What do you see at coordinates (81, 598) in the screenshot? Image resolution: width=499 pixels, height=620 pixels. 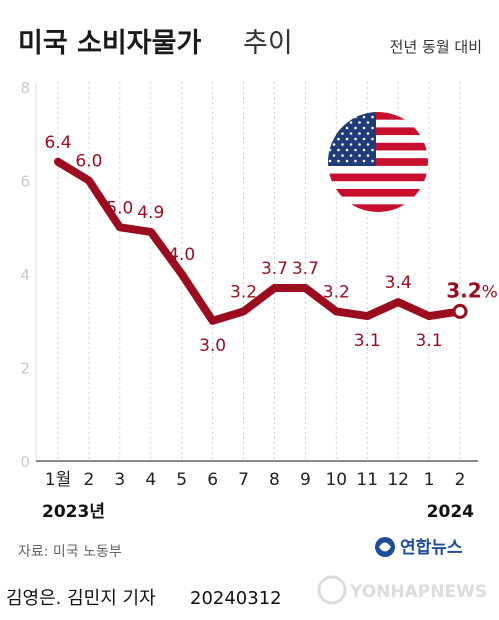 I see `credit-reporters: 김영은. 김민지 기자` at bounding box center [81, 598].